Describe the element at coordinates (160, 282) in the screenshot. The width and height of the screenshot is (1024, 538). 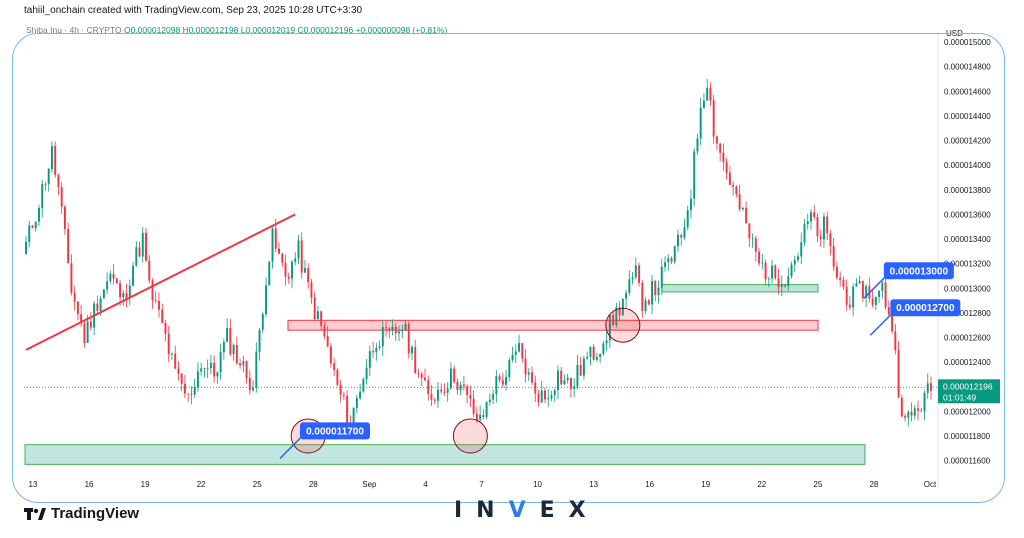
I see `trendline` at that location.